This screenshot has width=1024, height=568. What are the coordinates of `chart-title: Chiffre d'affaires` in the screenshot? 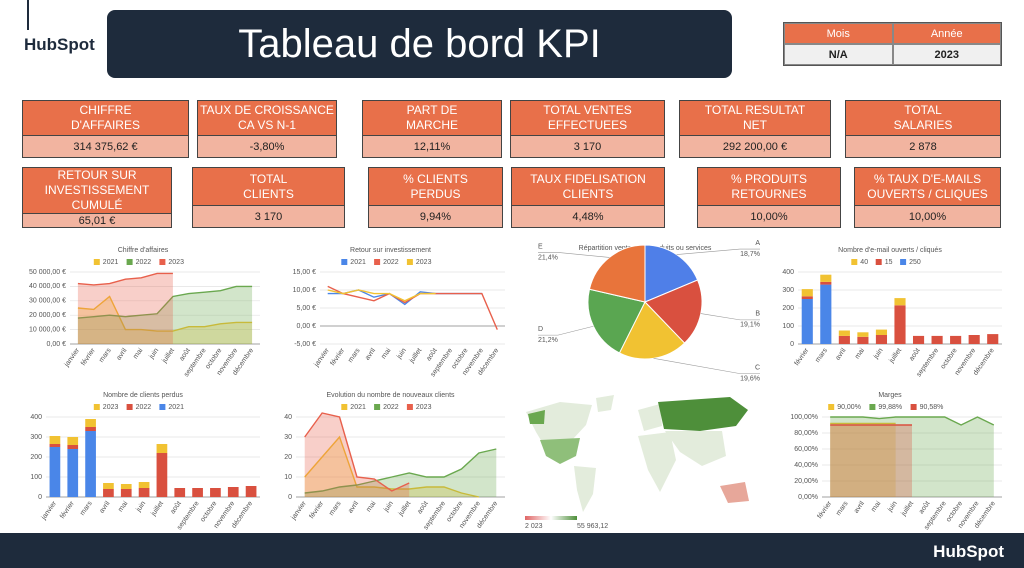 It's located at (143, 250).